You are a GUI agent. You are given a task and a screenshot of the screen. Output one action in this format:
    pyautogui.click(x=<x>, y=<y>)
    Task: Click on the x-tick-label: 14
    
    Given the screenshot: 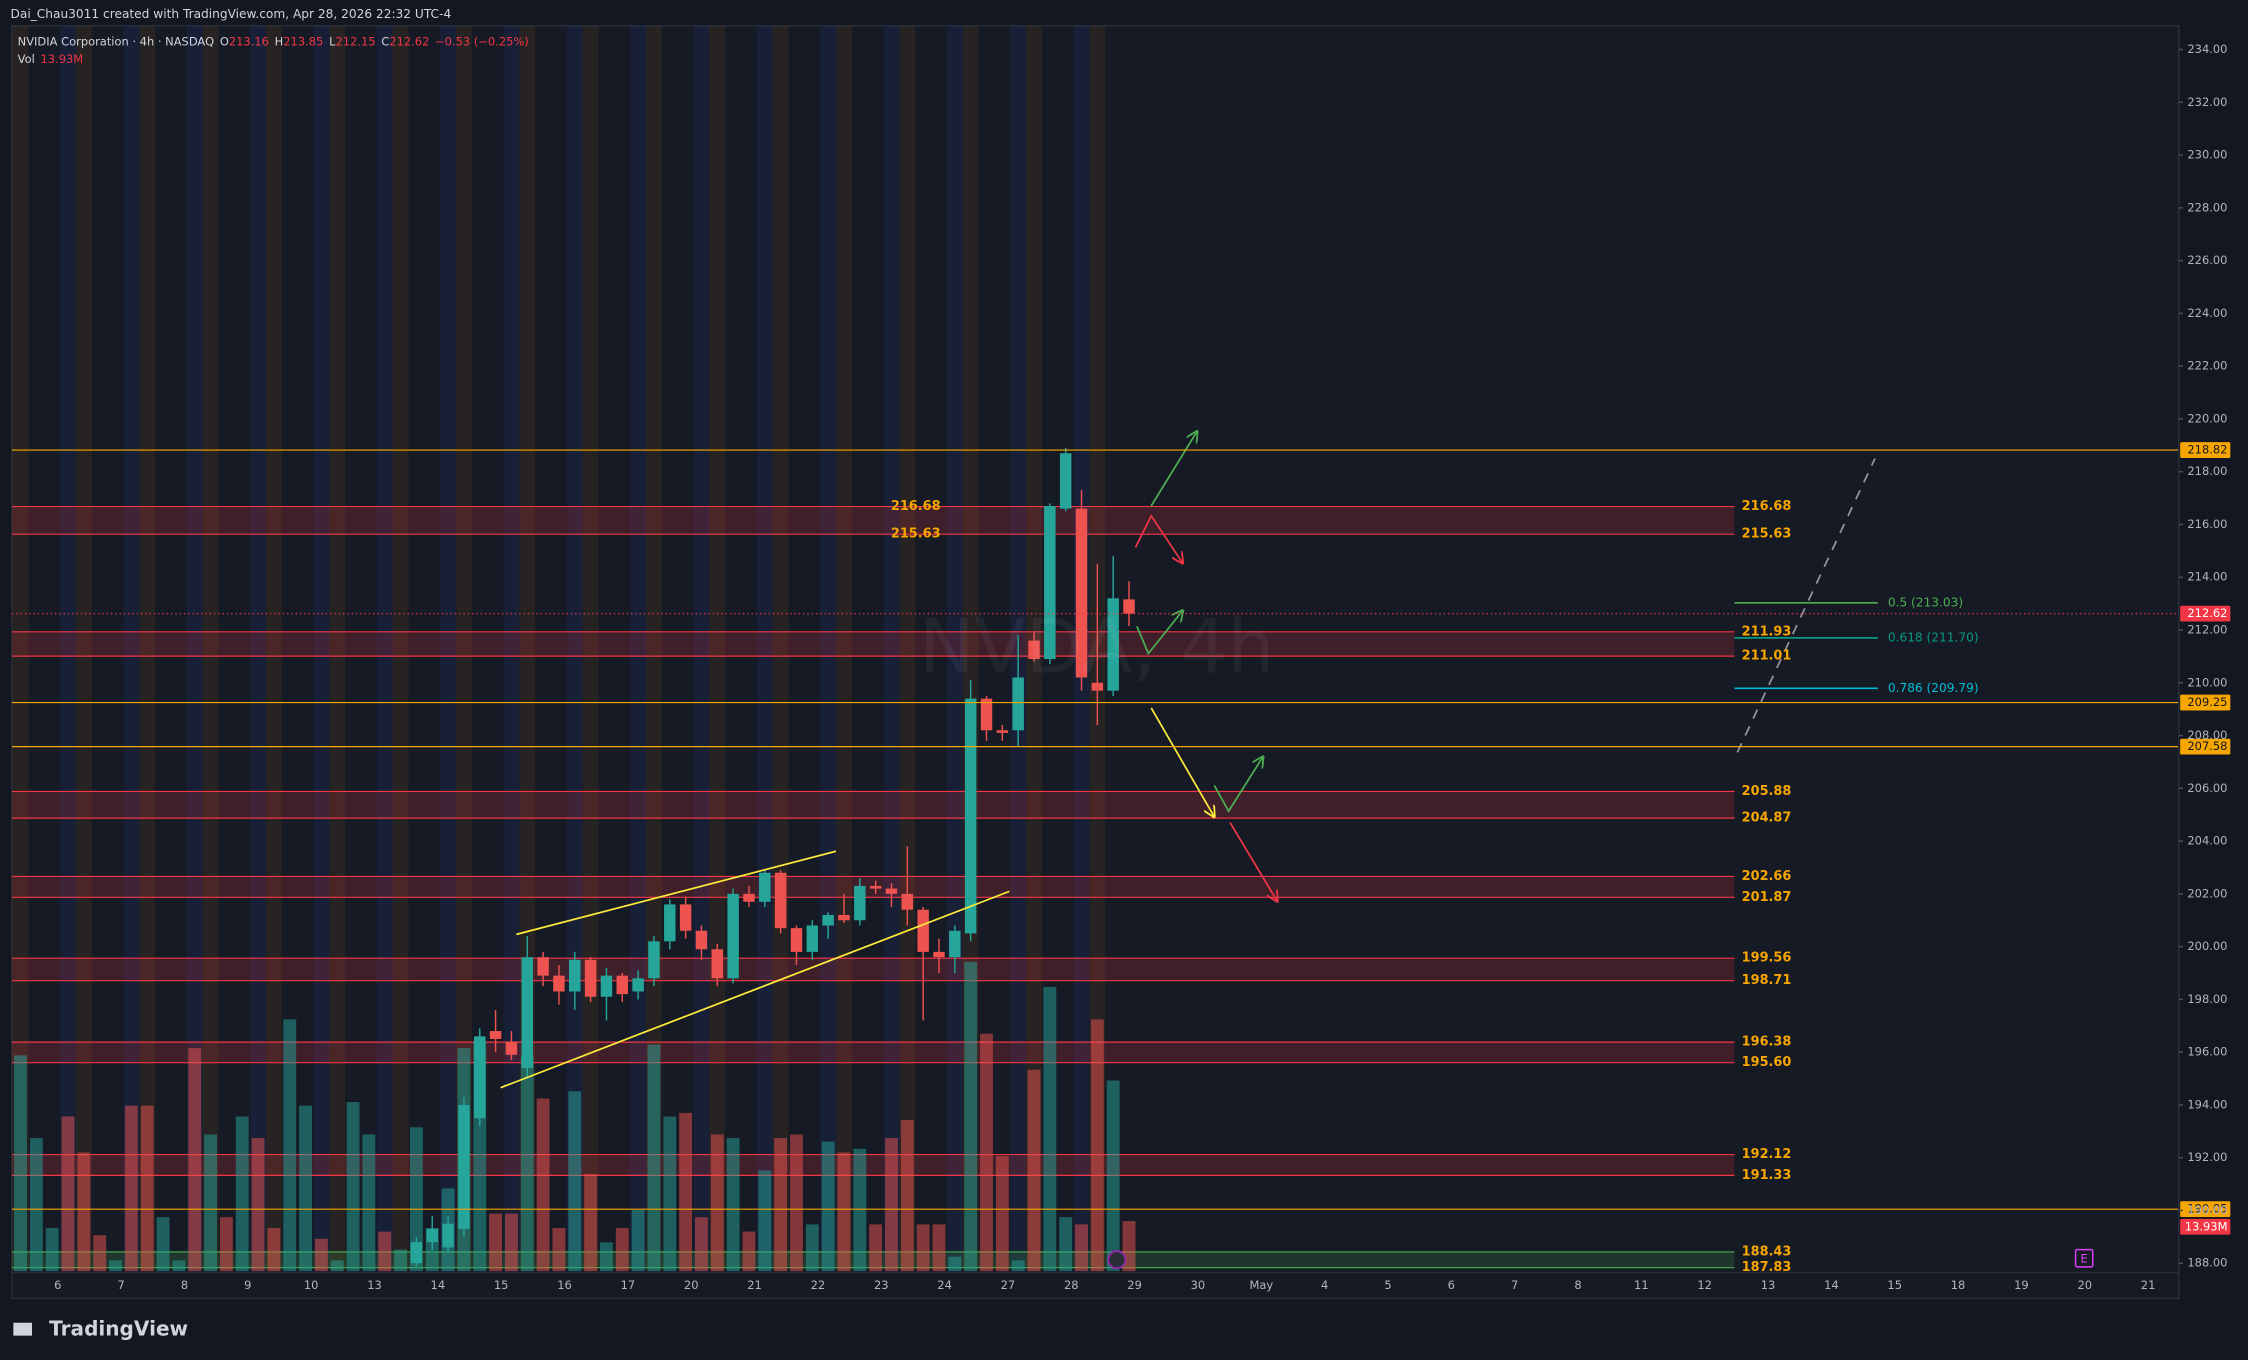 What is the action you would take?
    pyautogui.click(x=438, y=1285)
    